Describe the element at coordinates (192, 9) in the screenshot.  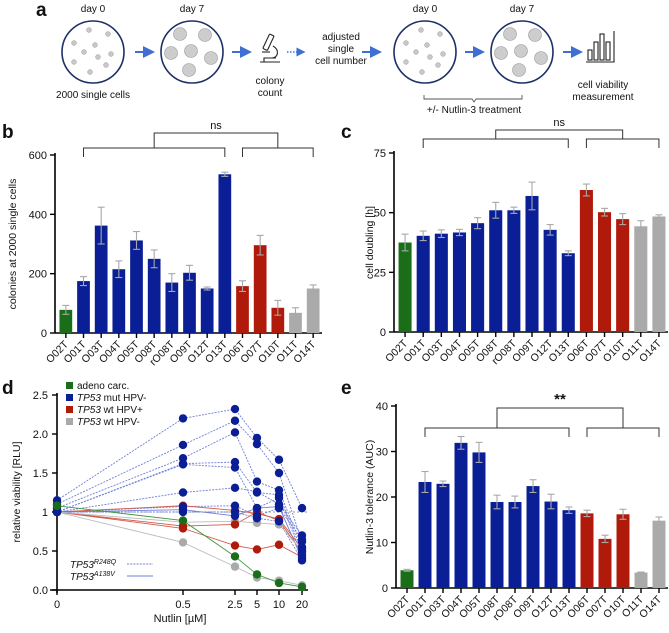
I see `step2-day-label: day 7` at that location.